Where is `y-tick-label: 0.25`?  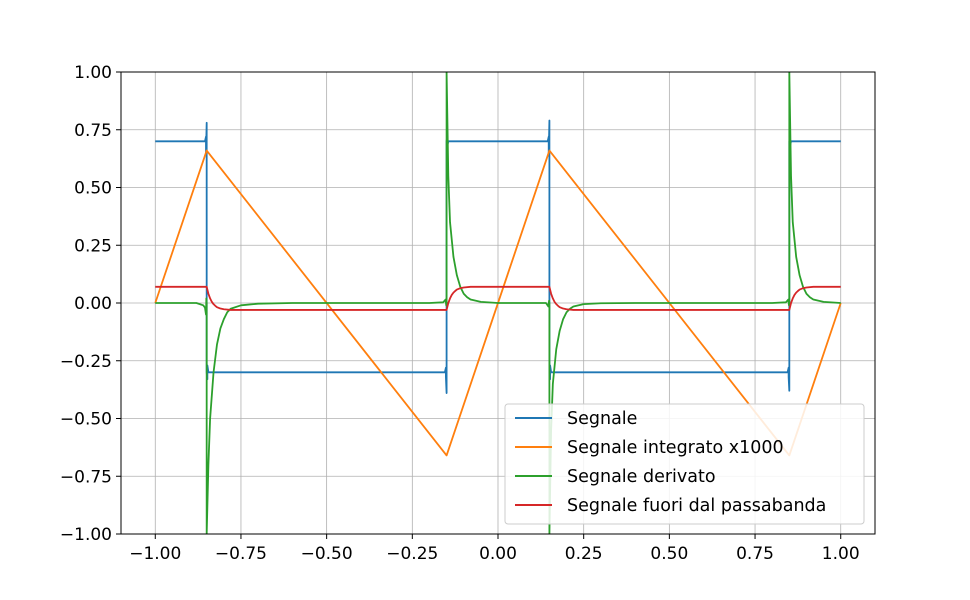
y-tick-label: 0.25 is located at coordinates (93, 246).